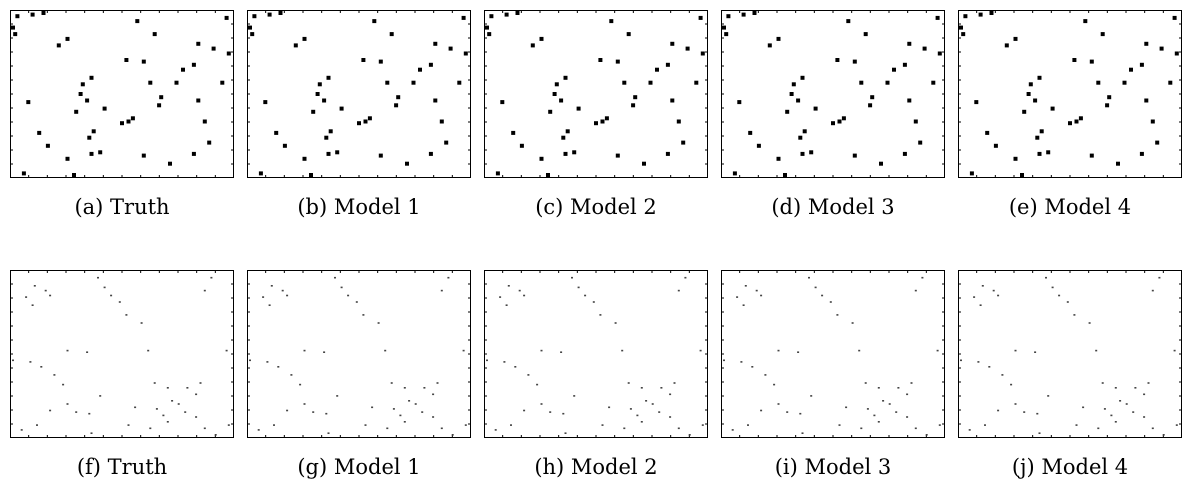 The image size is (1182, 492). I want to click on panel-g, so click(359, 354).